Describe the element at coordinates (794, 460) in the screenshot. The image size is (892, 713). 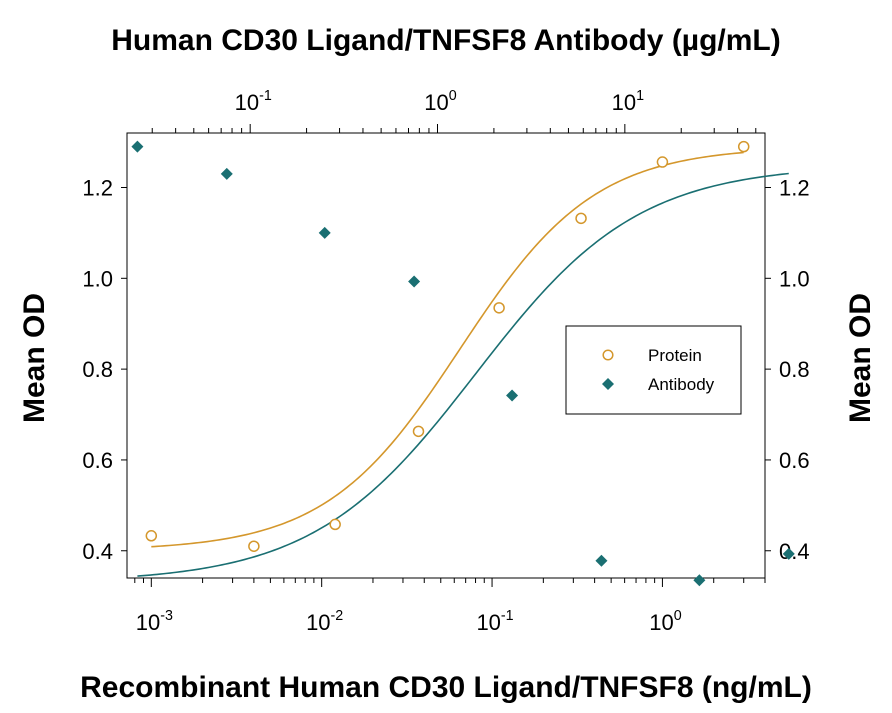
I see `y-tick-label-right: 0.6` at that location.